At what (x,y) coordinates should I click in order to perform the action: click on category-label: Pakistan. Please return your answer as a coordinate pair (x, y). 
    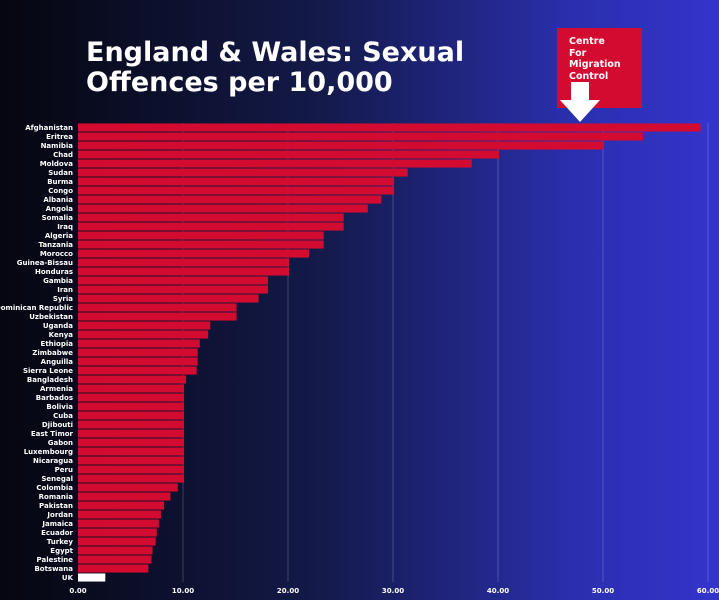
    Looking at the image, I should click on (56, 506).